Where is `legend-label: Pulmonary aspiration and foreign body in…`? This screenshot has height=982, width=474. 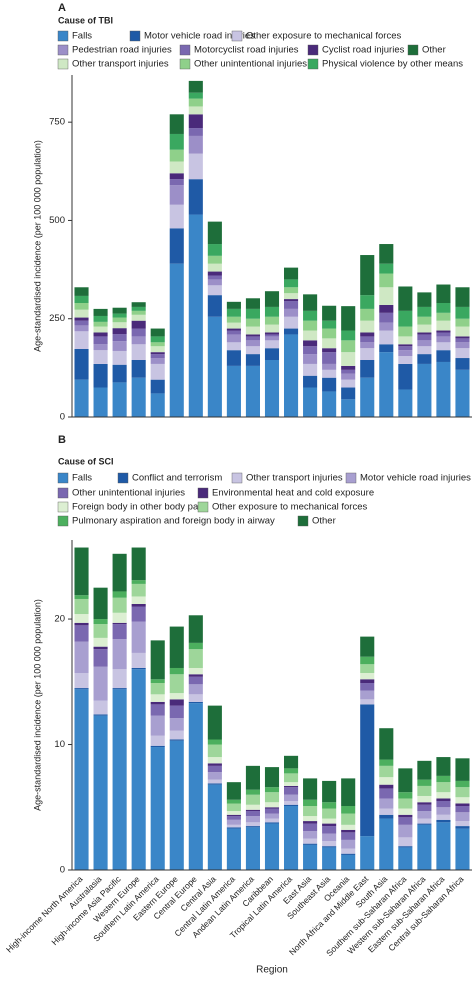
legend-label: Pulmonary aspiration and foreign body in… is located at coordinates (173, 521).